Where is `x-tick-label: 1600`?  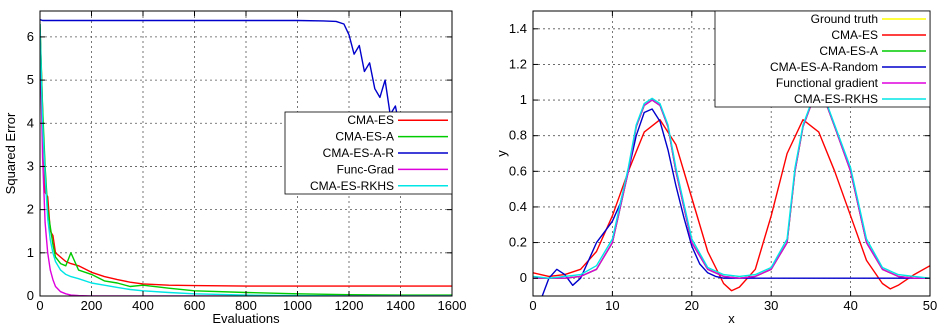 x-tick-label: 1600 is located at coordinates (452, 305).